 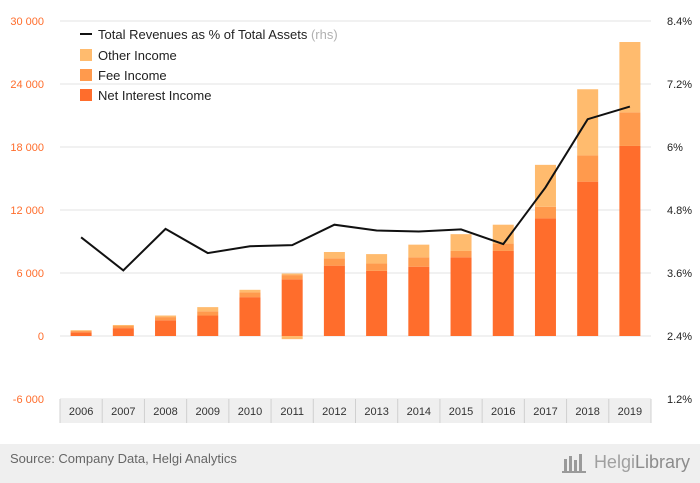 I want to click on x-tick-label: 2013, so click(x=376, y=412).